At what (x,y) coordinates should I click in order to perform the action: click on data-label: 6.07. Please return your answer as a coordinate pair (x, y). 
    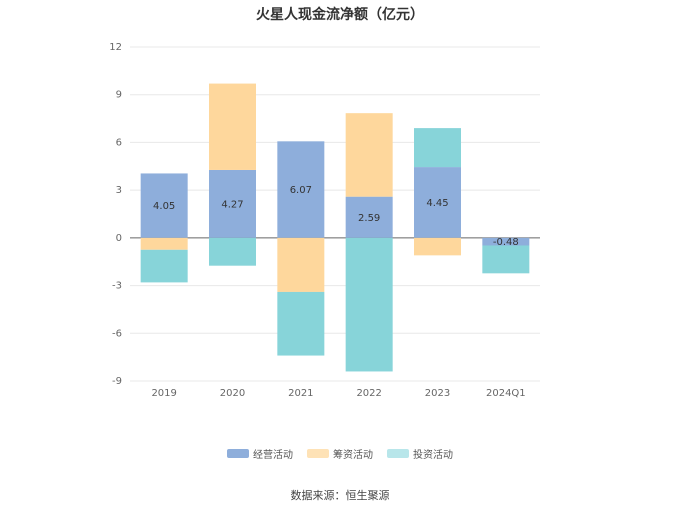
    Looking at the image, I should click on (301, 190).